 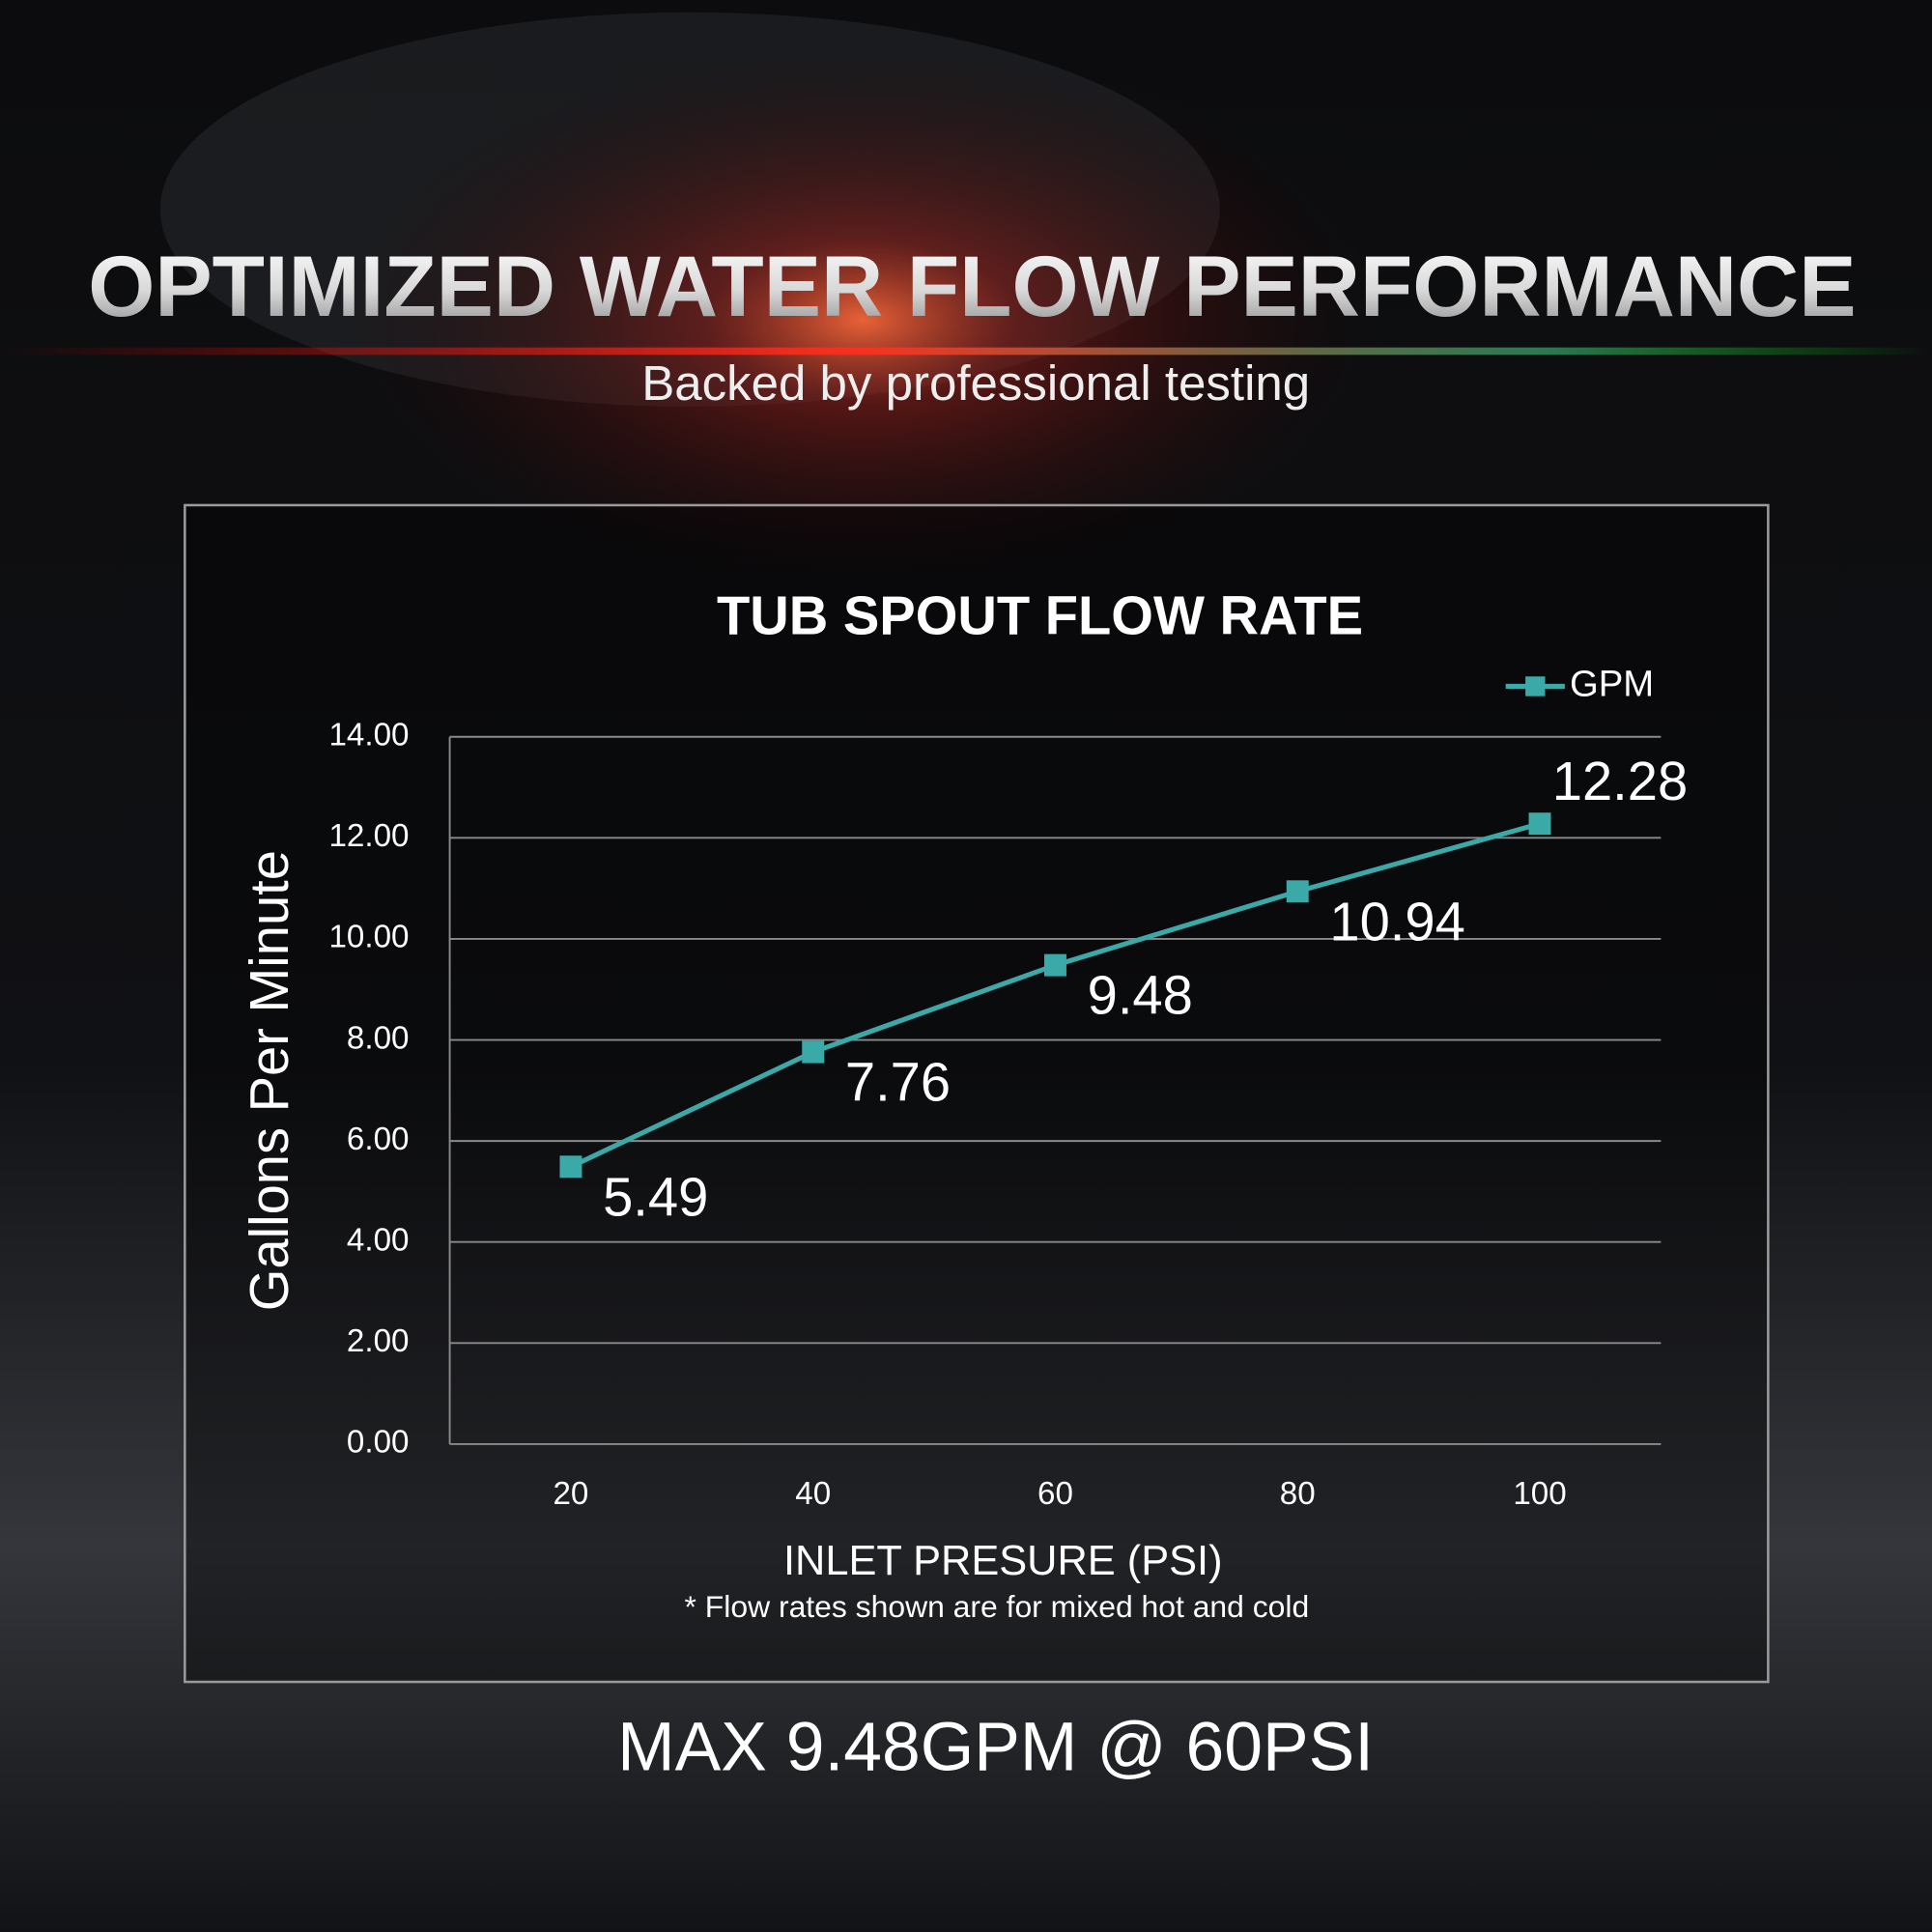 I want to click on x-tick-label: 20, so click(x=570, y=1494).